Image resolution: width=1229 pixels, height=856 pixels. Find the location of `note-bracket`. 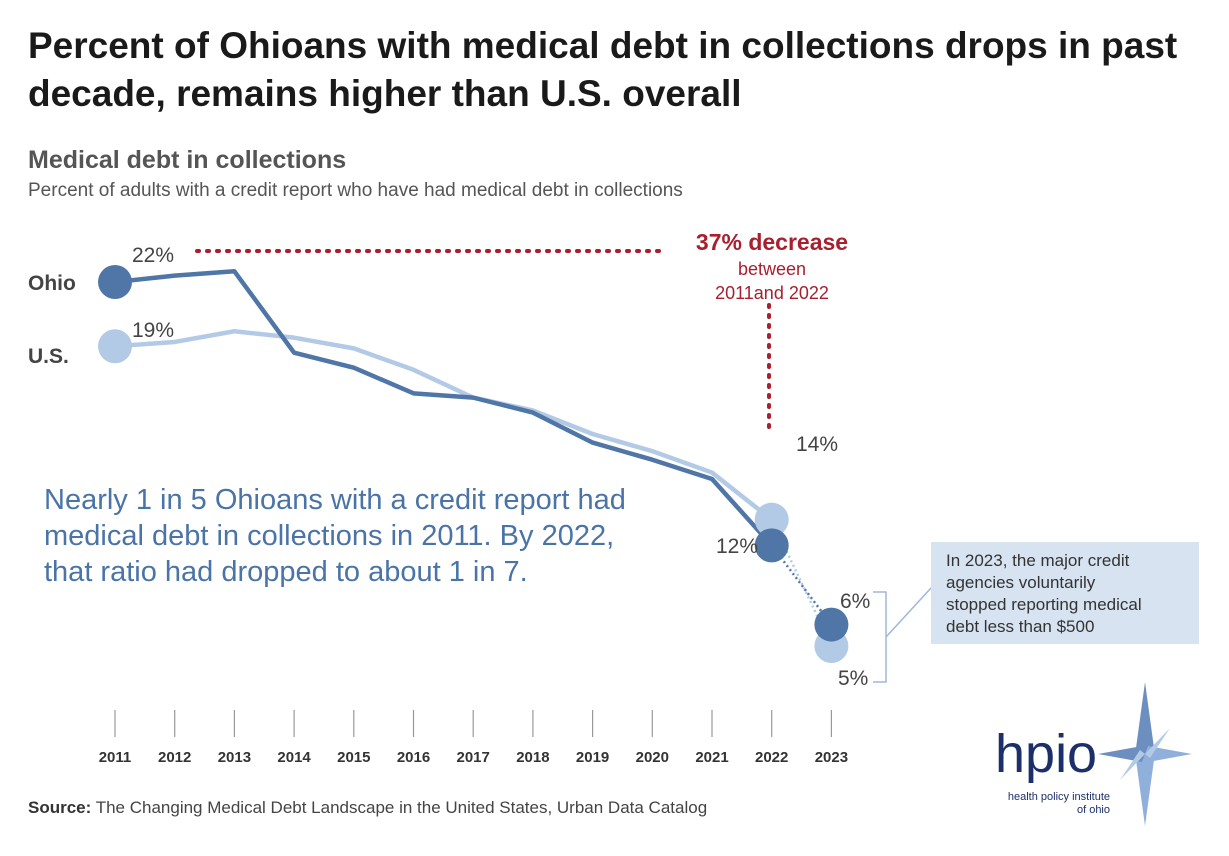

note-bracket is located at coordinates (880, 637).